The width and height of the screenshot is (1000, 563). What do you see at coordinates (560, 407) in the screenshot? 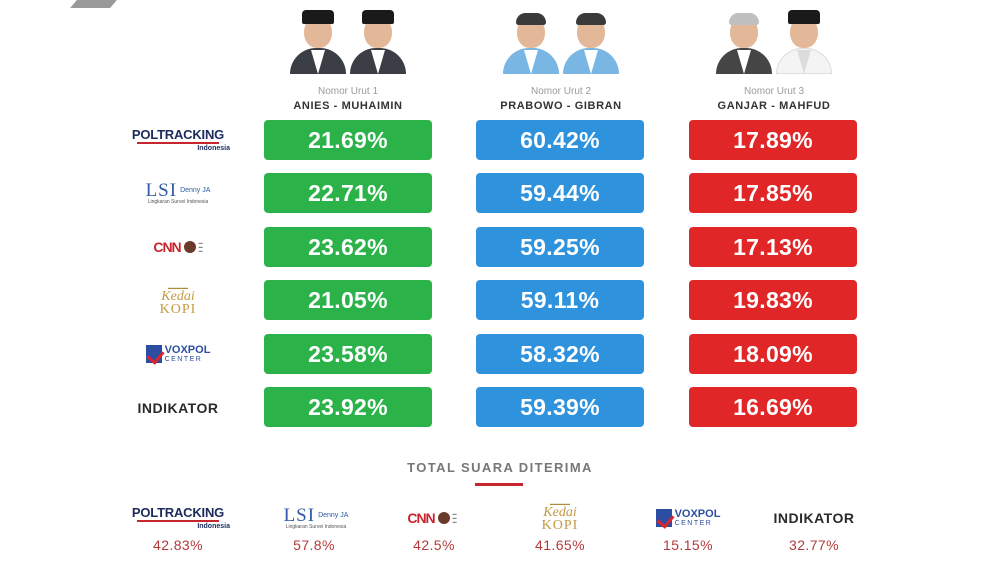
I see `result-box-indikator-2: 59.39%` at bounding box center [560, 407].